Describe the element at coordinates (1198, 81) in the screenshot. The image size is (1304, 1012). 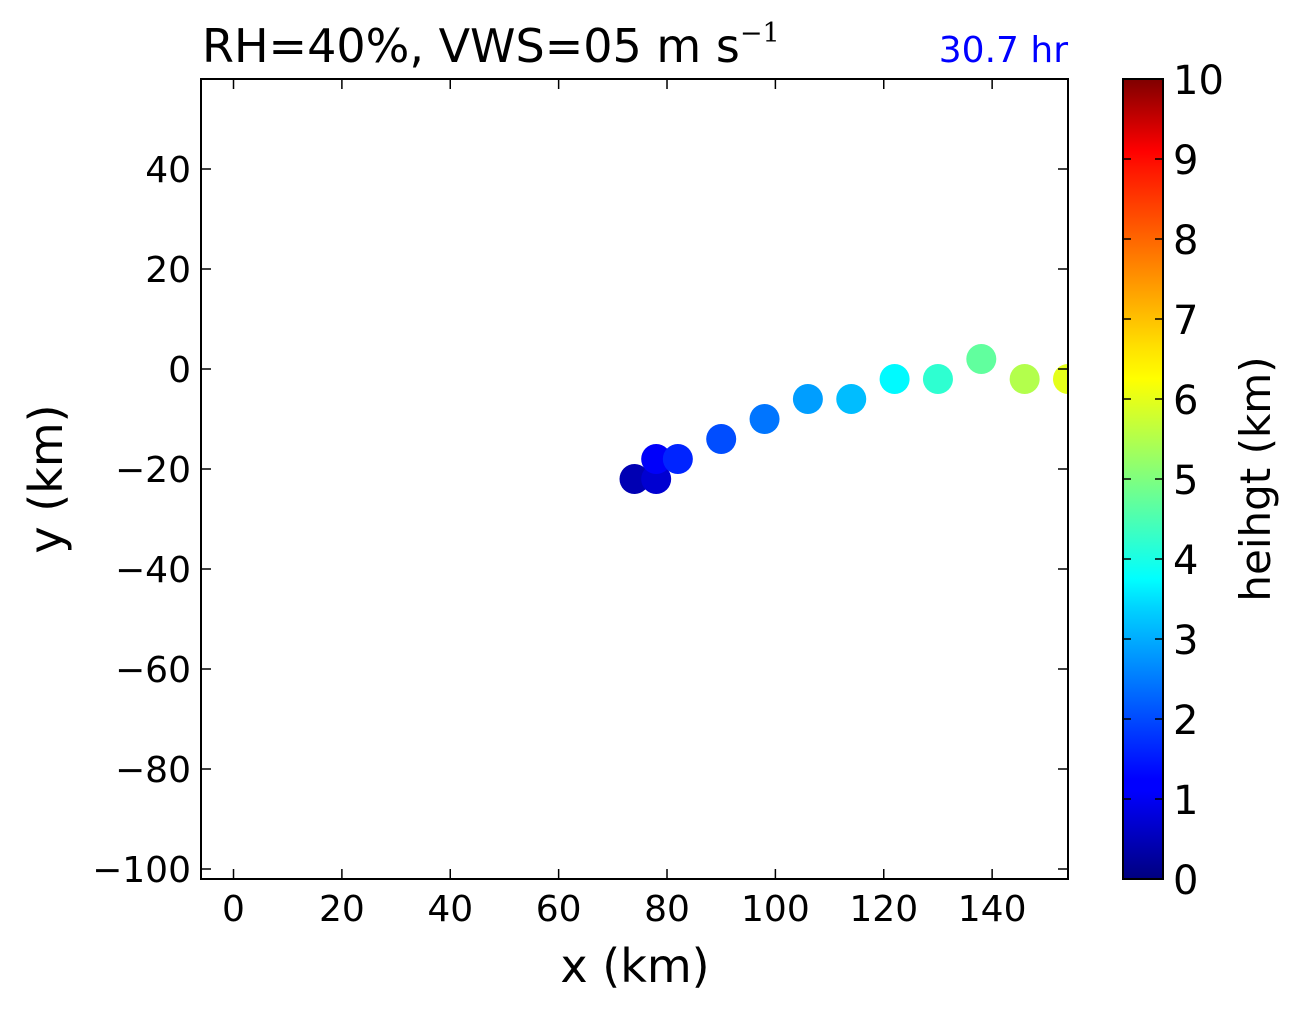
I see `colorbar-tick-label-10: 10` at that location.